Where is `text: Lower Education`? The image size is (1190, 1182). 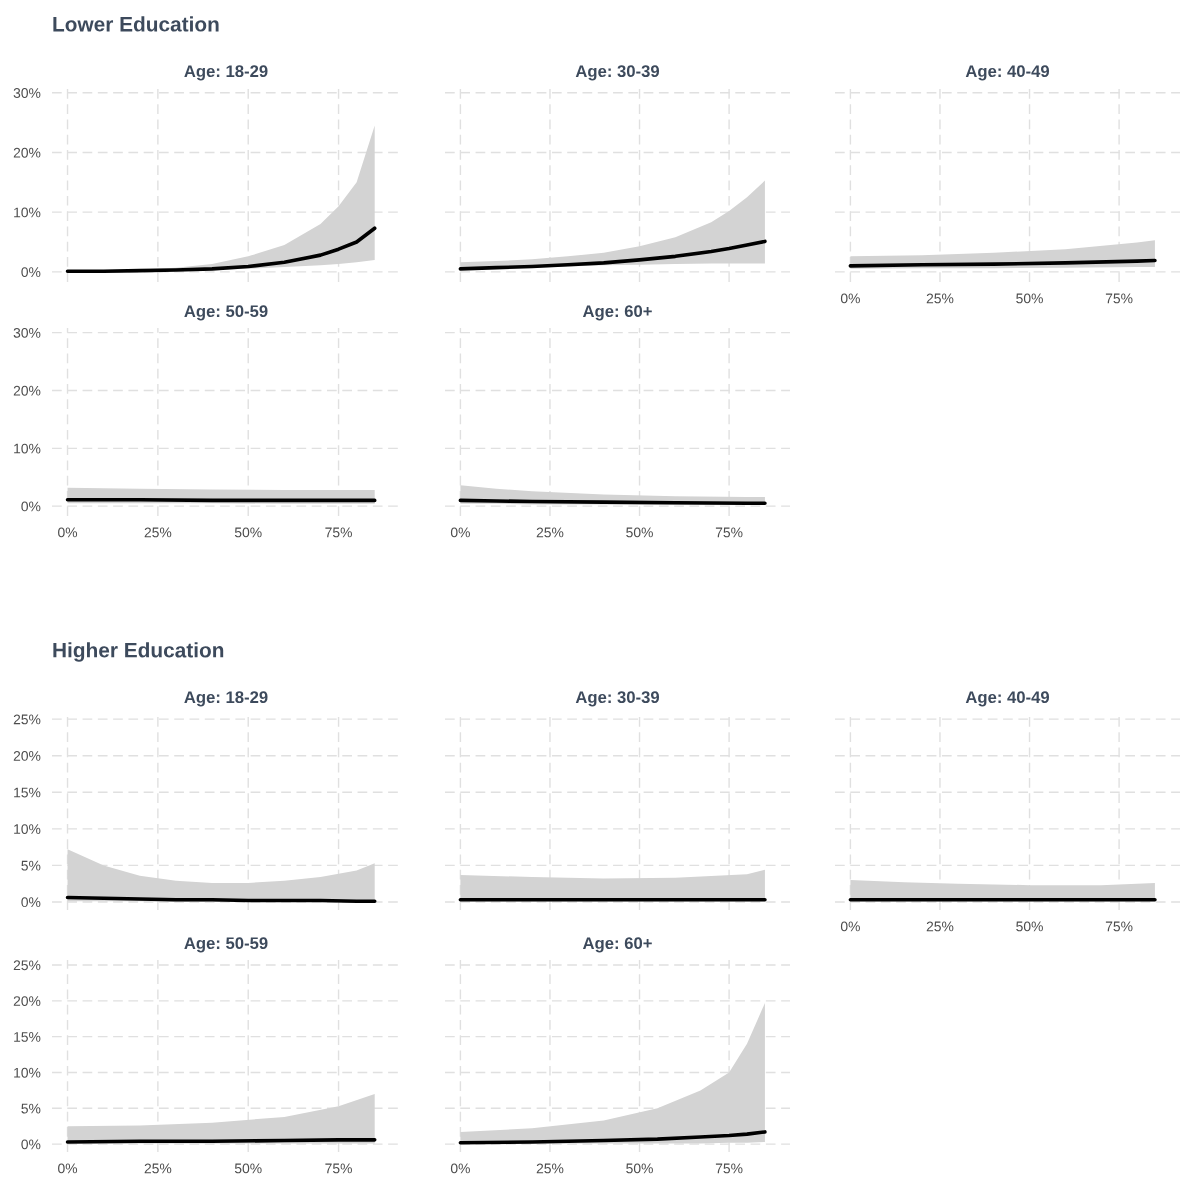
text: Lower Education is located at coordinates (136, 24).